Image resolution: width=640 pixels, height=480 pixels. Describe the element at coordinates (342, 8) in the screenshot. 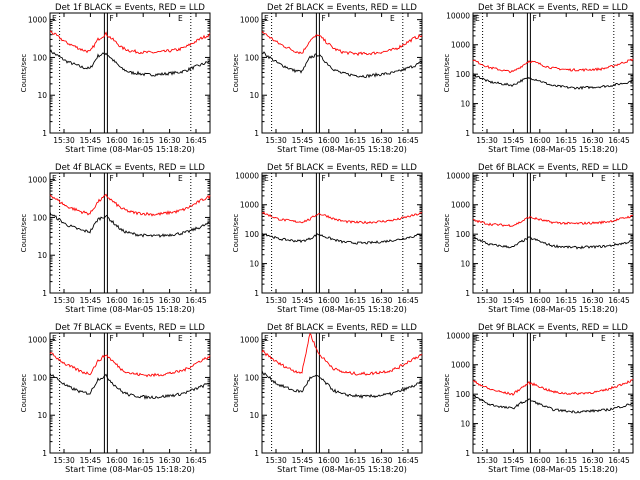

I see `panel-title: Det 2f BLACK = Events, RED = LLD` at that location.